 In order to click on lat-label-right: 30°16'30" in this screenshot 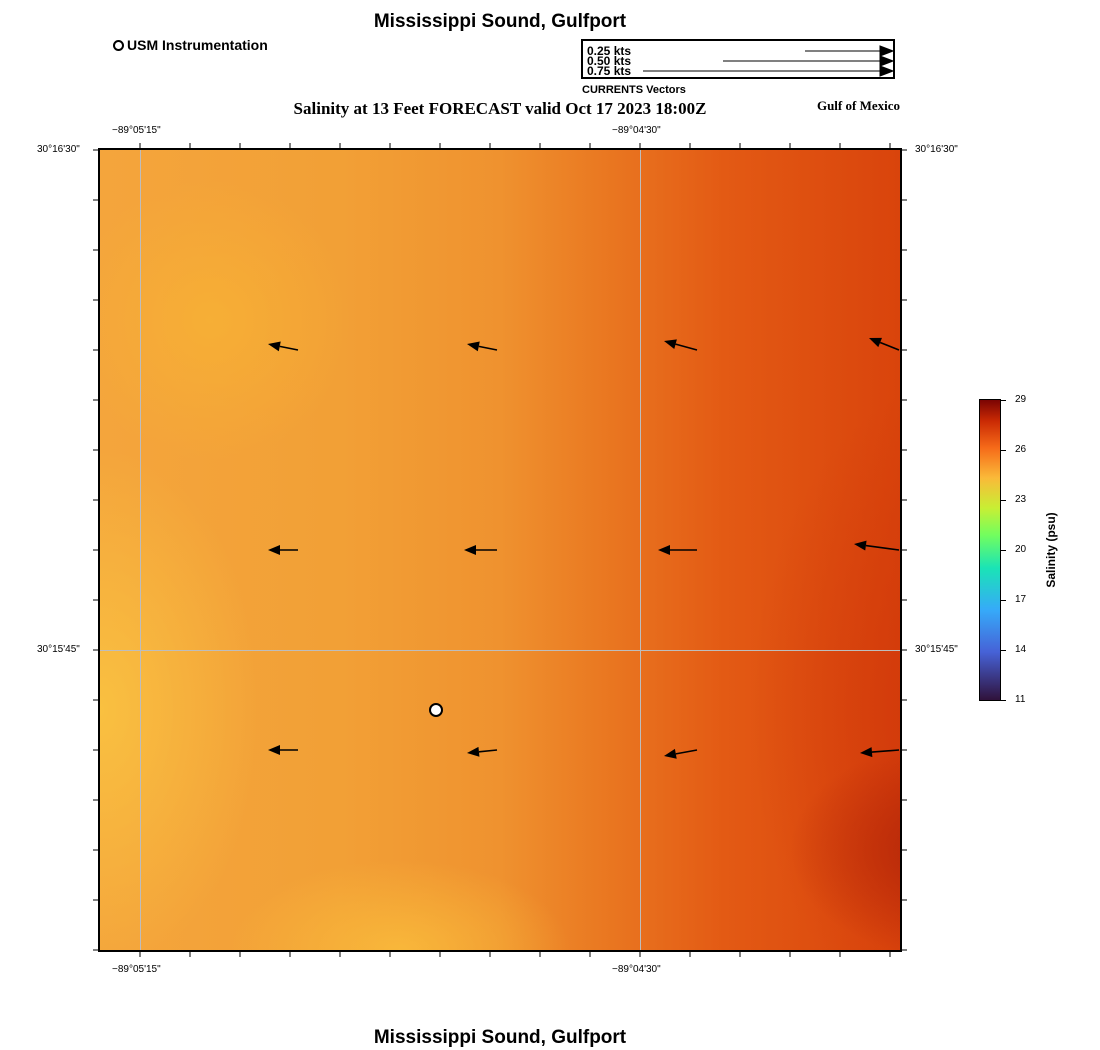, I will do `click(936, 149)`.